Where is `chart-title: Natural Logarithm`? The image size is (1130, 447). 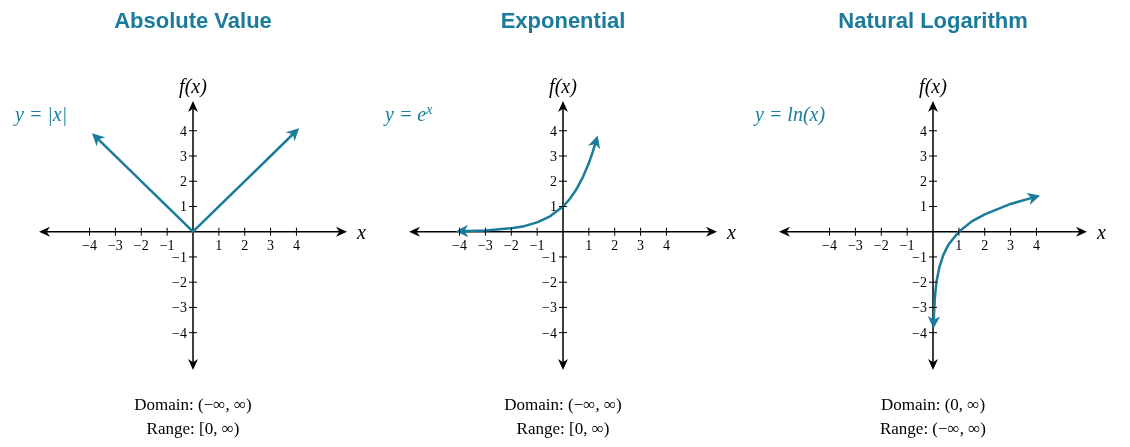
chart-title: Natural Logarithm is located at coordinates (933, 21).